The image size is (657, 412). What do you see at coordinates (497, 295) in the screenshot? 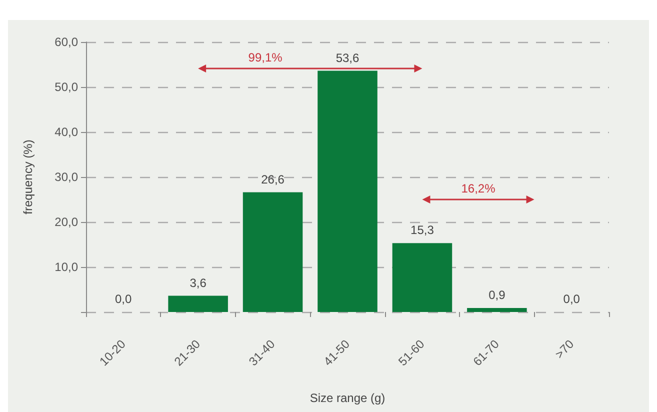
I see `data-label: 0,9` at bounding box center [497, 295].